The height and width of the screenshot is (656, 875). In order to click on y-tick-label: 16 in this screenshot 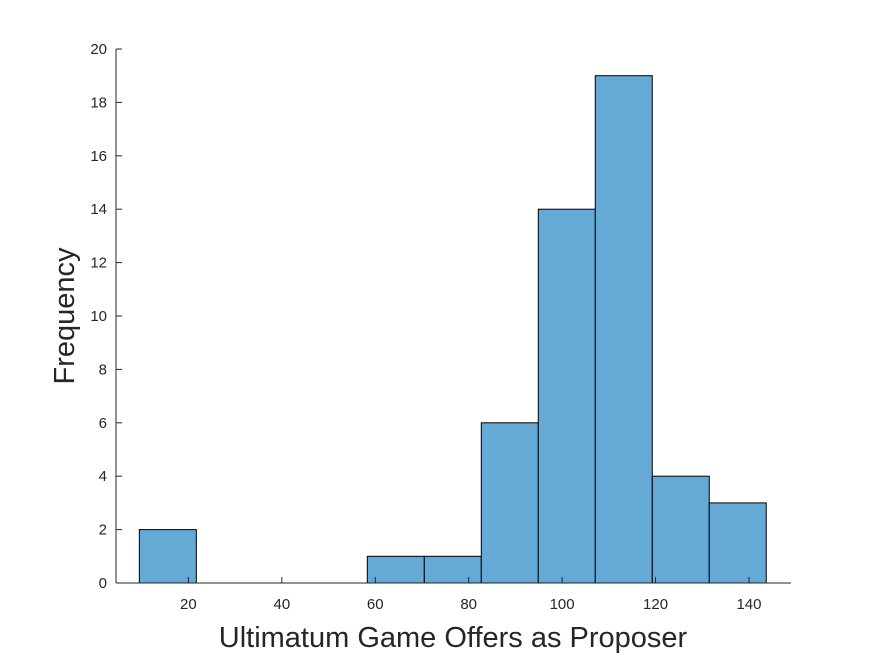, I will do `click(98, 156)`.